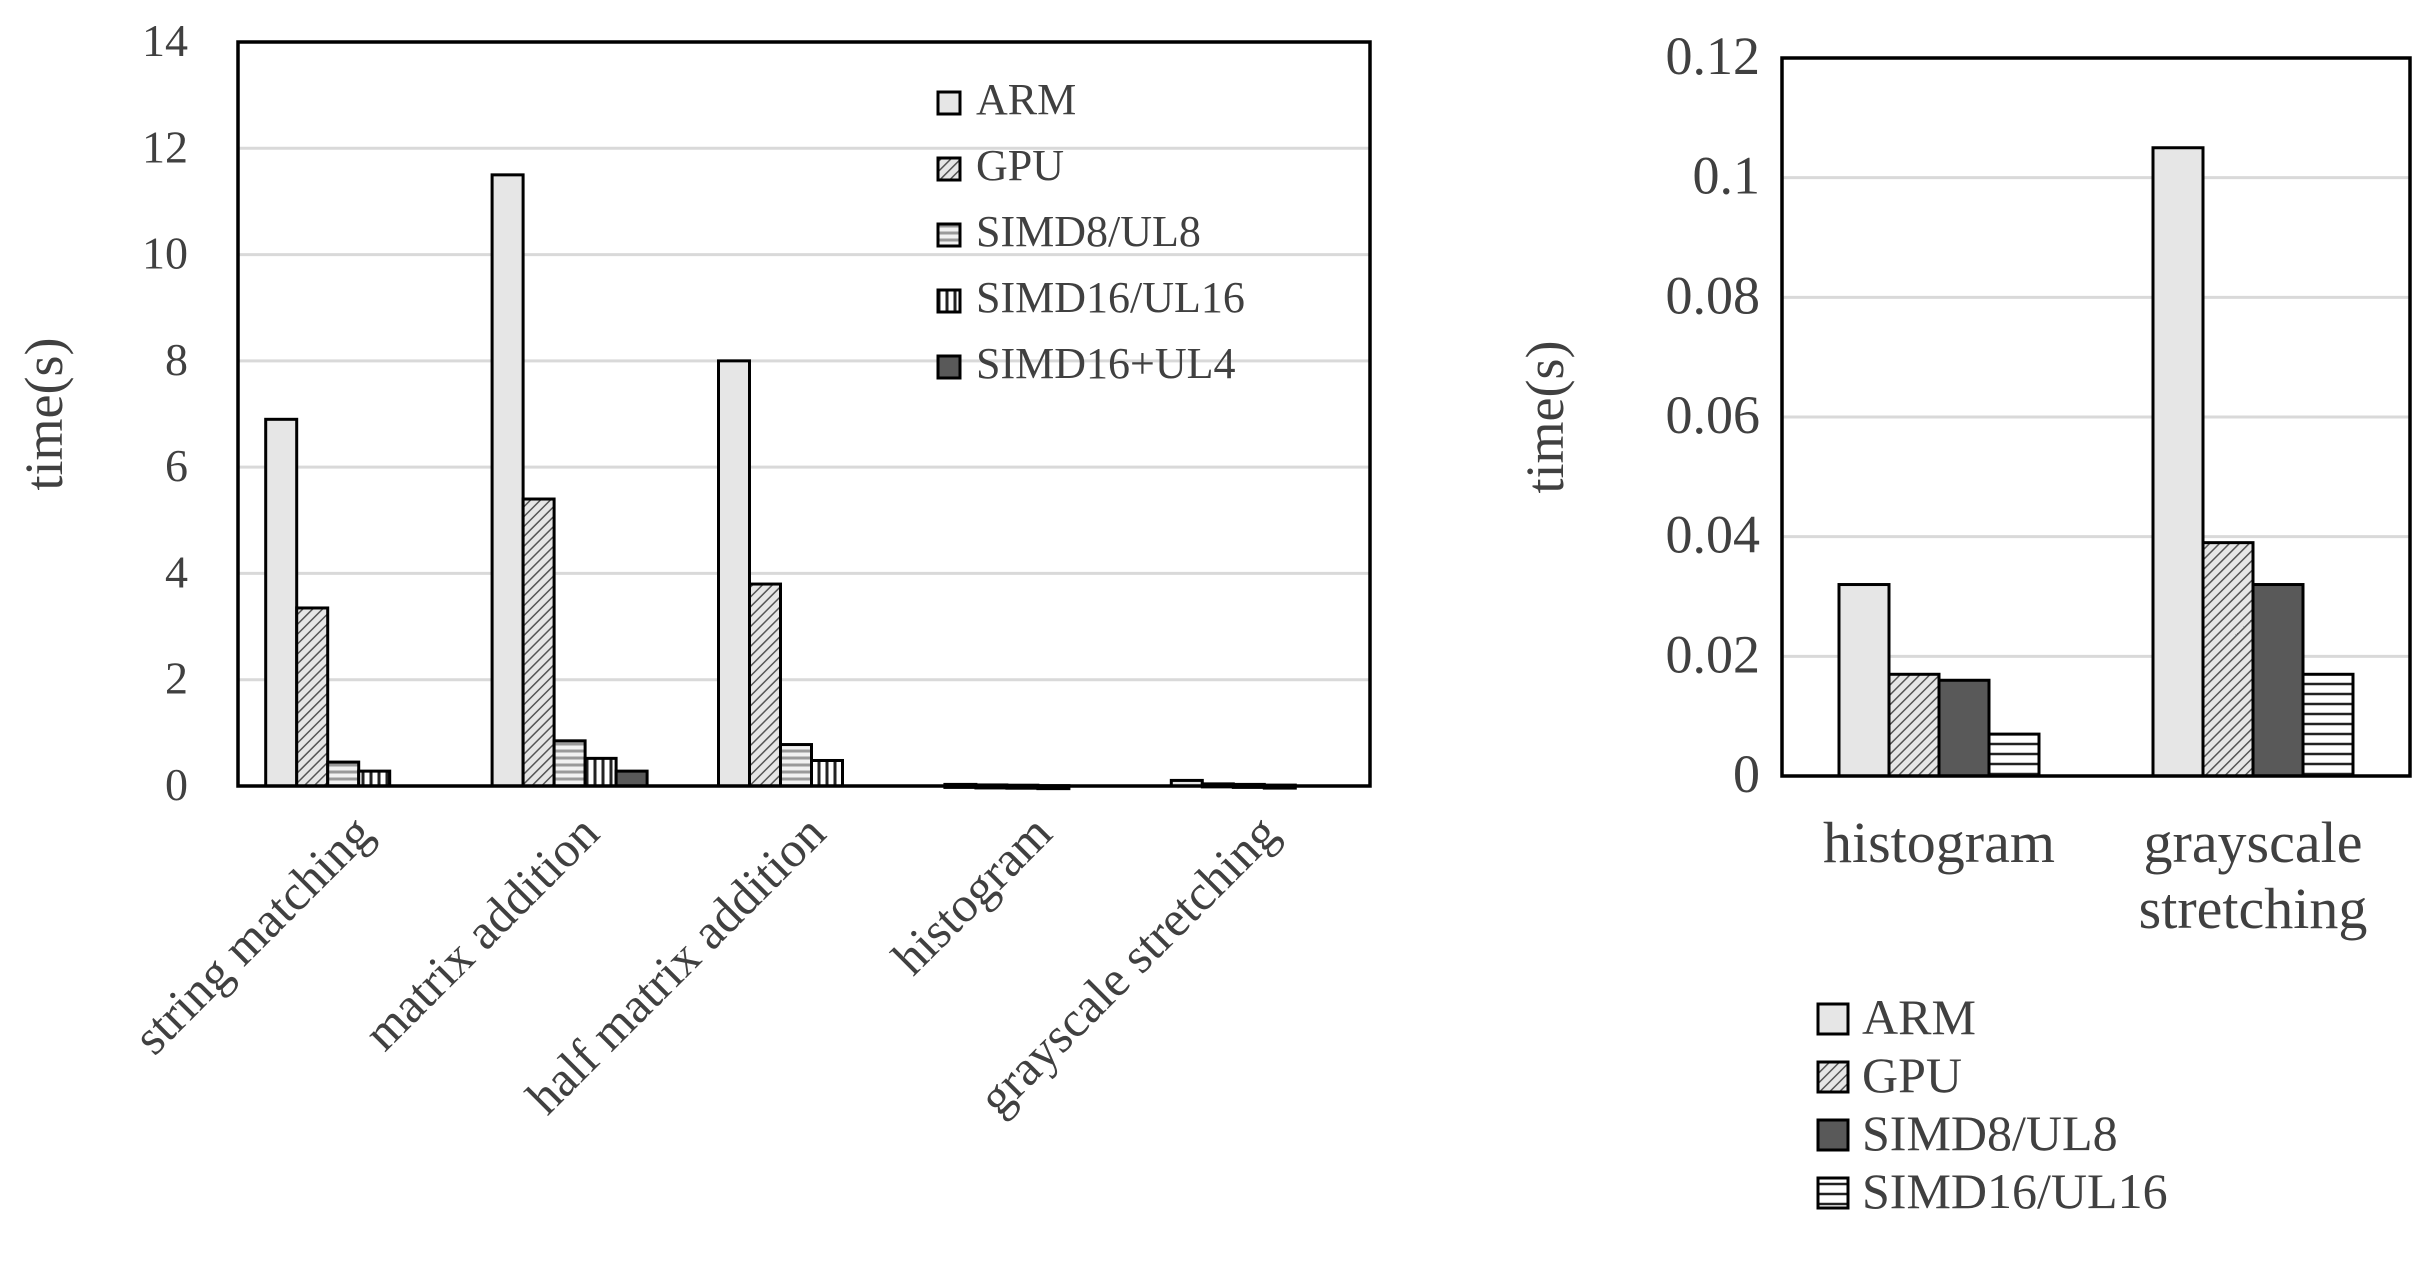 The width and height of the screenshot is (2430, 1273). What do you see at coordinates (1713, 535) in the screenshot?
I see `y-tick-label: 0.04` at bounding box center [1713, 535].